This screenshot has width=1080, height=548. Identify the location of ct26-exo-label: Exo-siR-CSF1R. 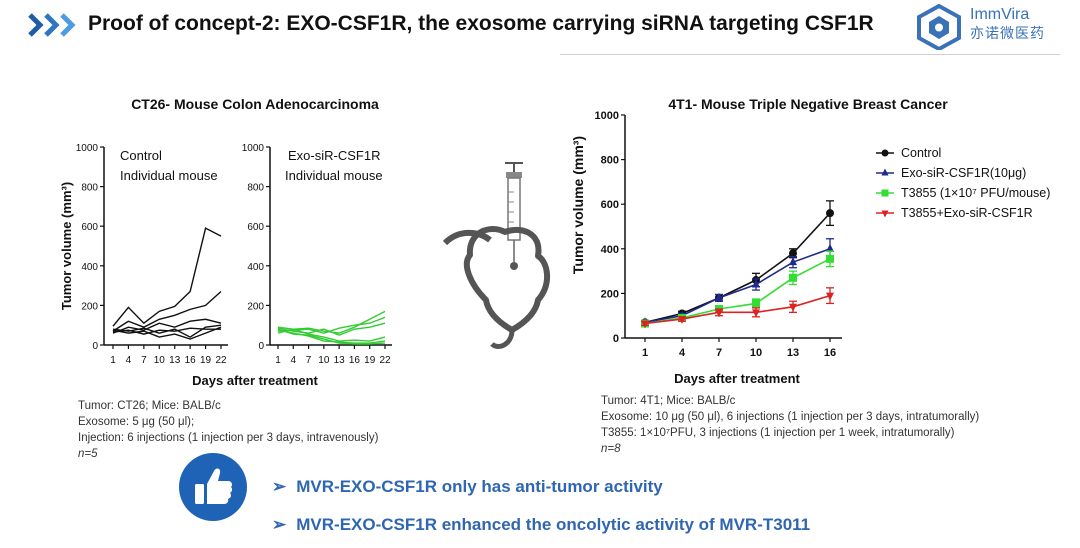
(334, 155).